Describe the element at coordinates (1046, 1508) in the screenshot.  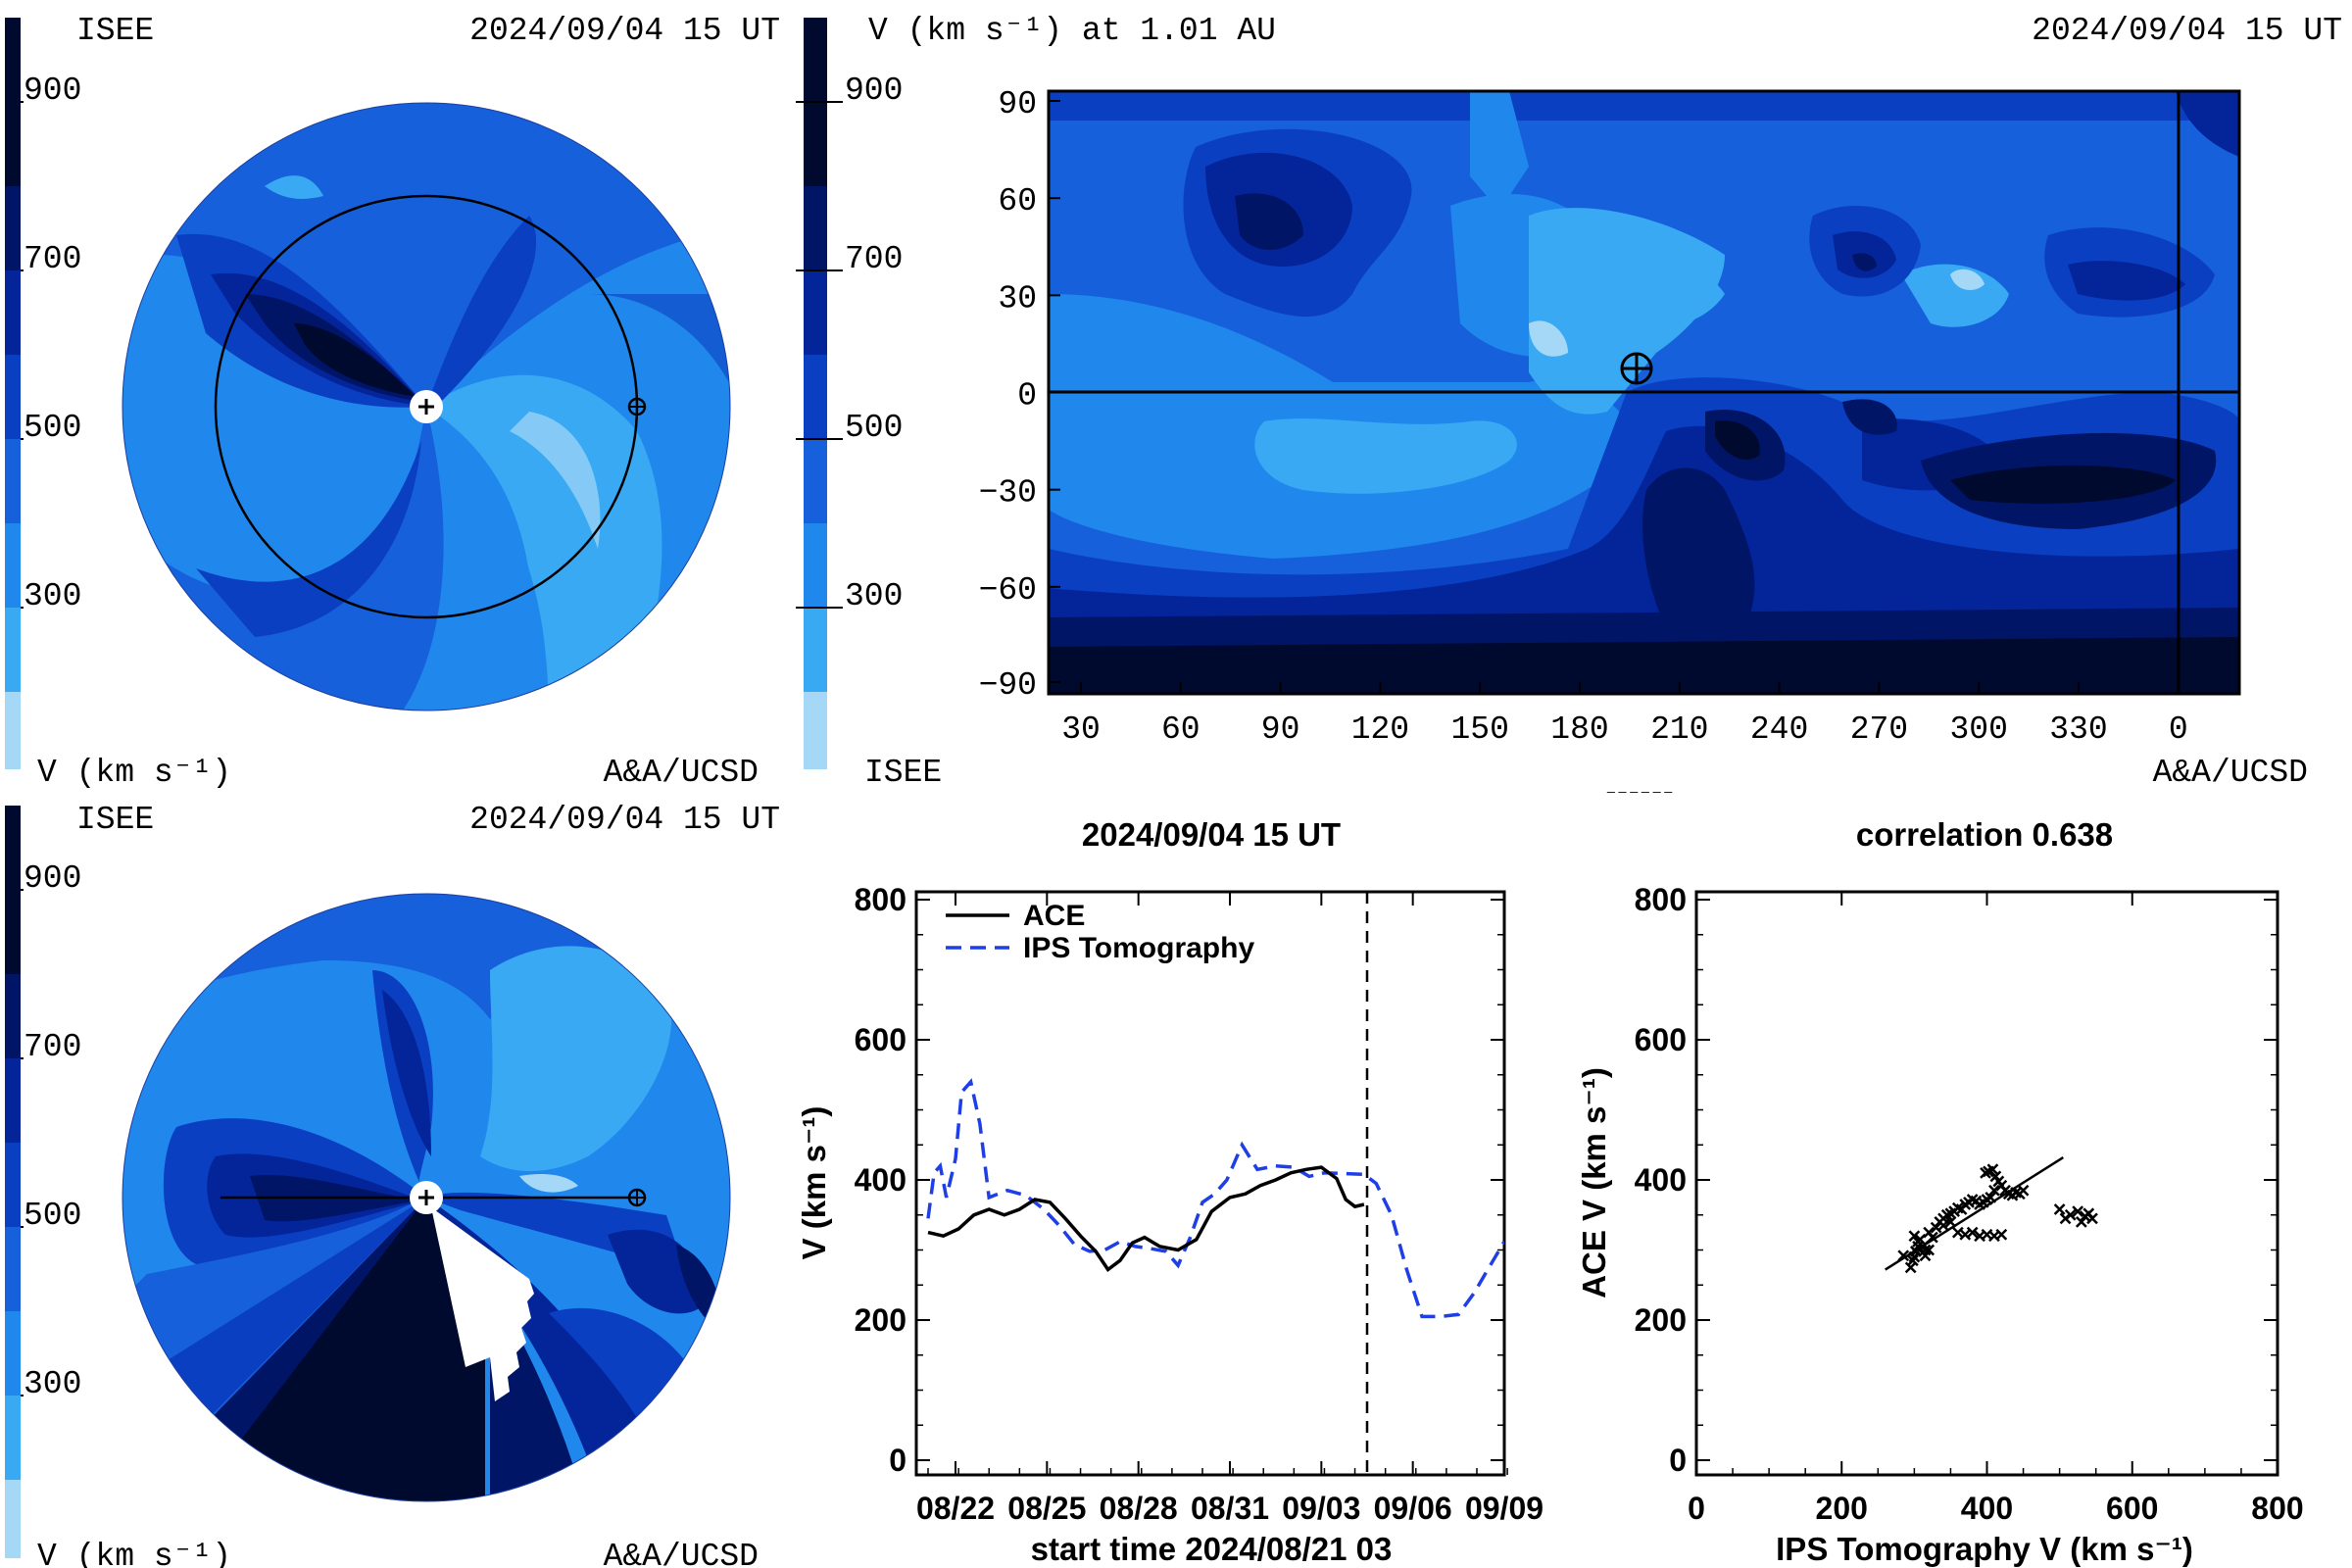
I see `ts-x-tick-label: 08/25` at that location.